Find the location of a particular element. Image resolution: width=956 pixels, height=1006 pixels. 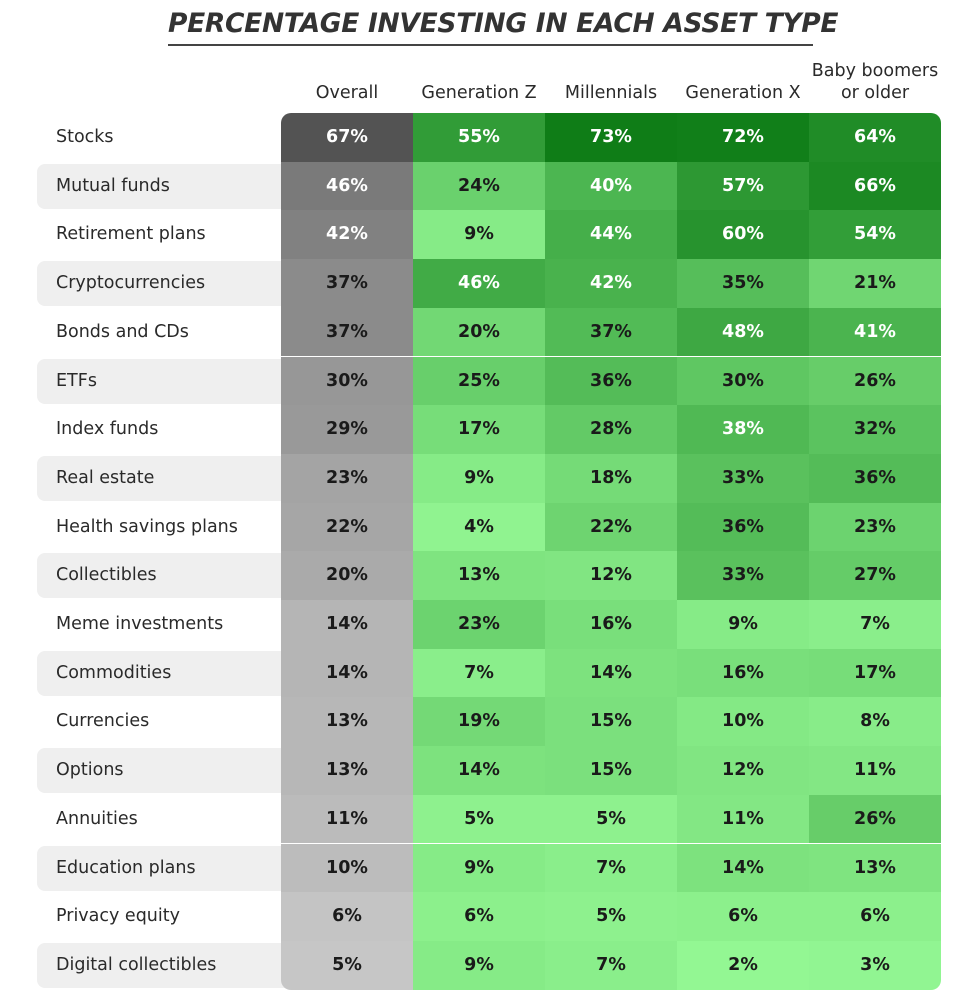

heatmap-cell: 18% is located at coordinates (611, 478).